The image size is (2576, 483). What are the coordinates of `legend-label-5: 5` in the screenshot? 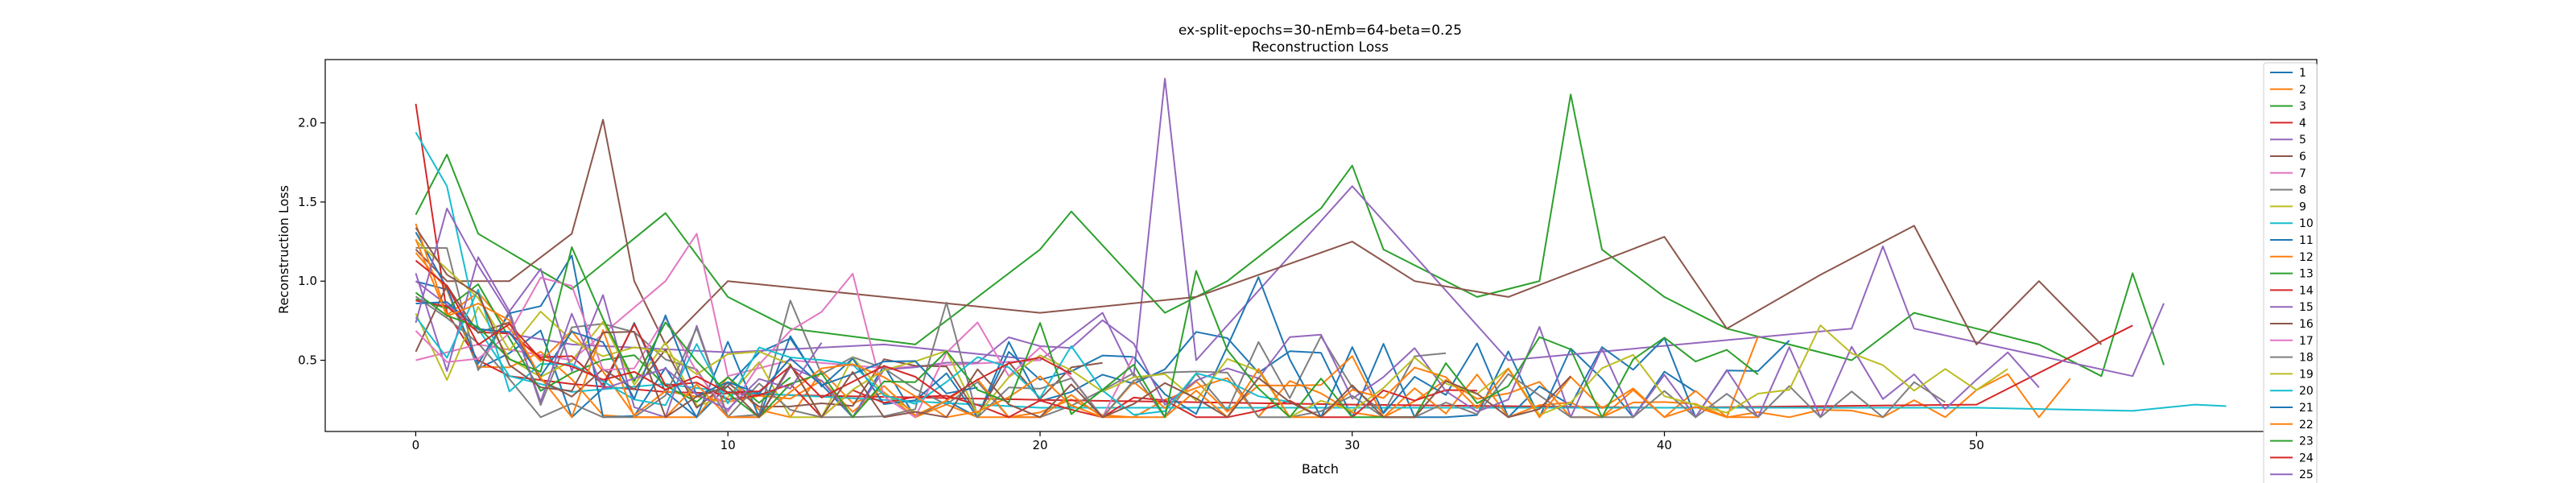 It's located at (2302, 140).